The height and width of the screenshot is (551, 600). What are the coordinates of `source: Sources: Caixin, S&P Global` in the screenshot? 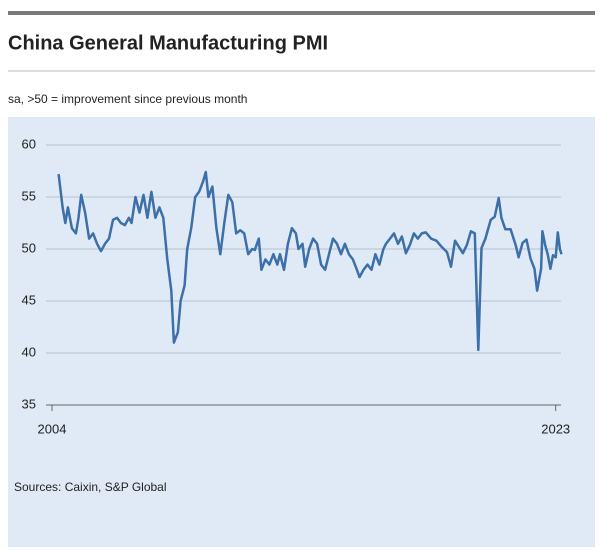 It's located at (90, 487).